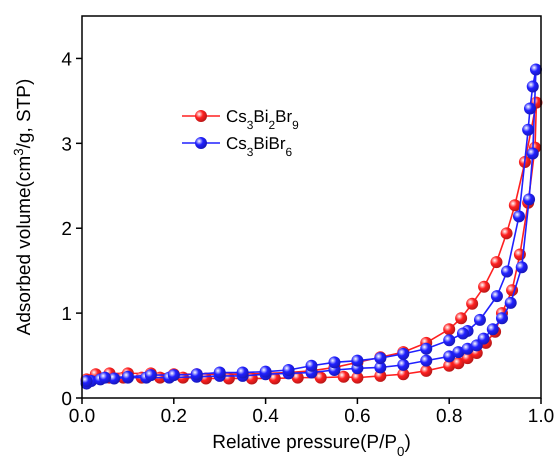 Image resolution: width=560 pixels, height=469 pixels. What do you see at coordinates (66, 315) in the screenshot?
I see `y-tick-label: 1` at bounding box center [66, 315].